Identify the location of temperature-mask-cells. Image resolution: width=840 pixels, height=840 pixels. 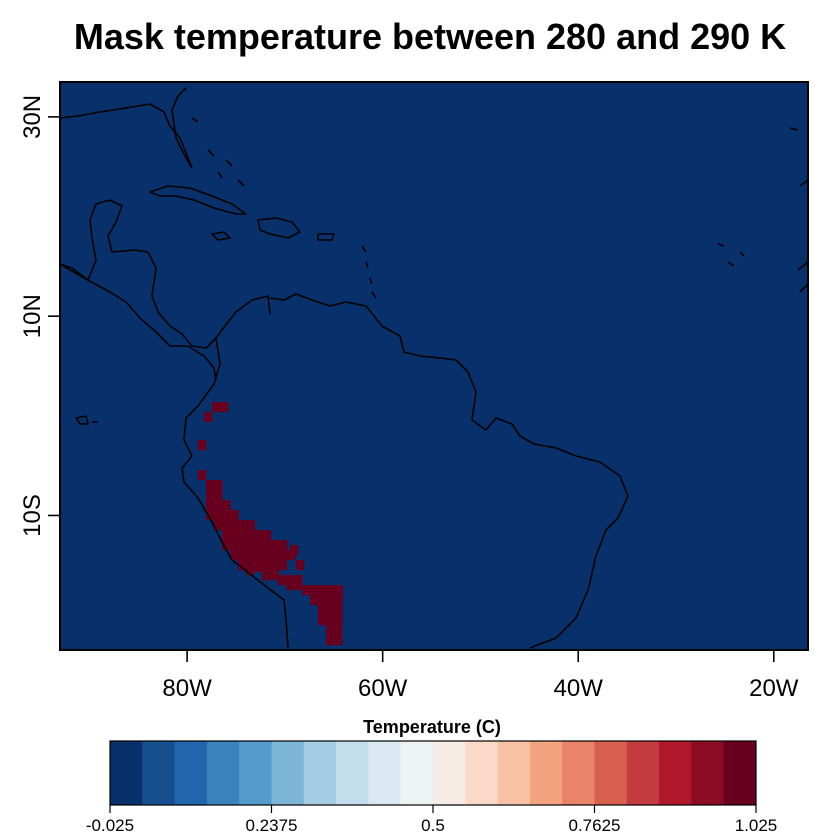
(270, 524).